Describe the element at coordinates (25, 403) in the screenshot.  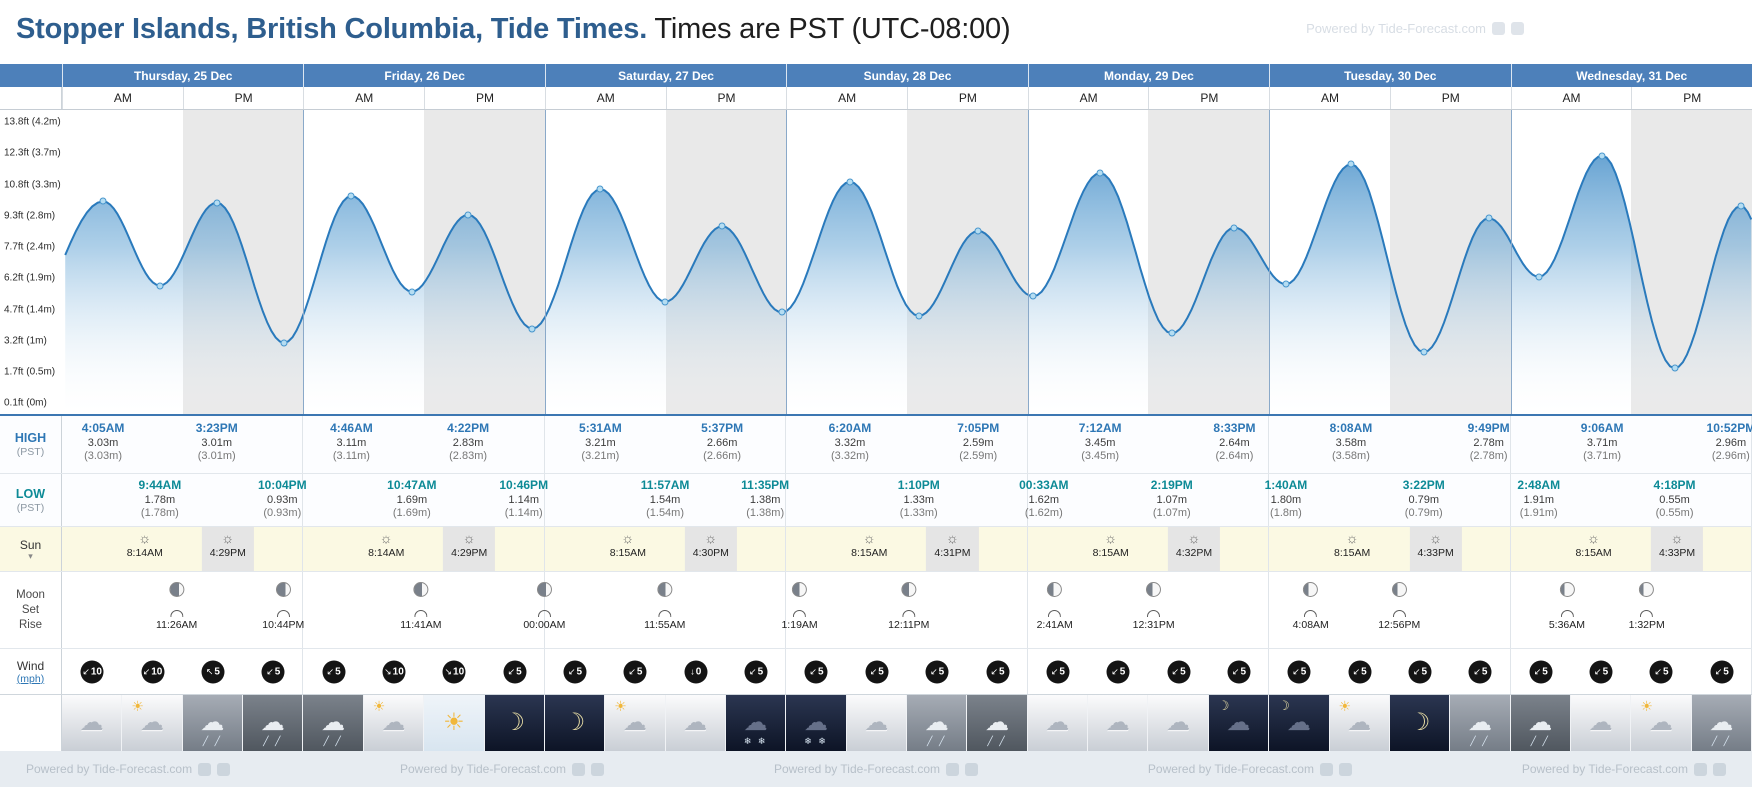
I see `y-axis-label: 0.1ft (0m)` at that location.